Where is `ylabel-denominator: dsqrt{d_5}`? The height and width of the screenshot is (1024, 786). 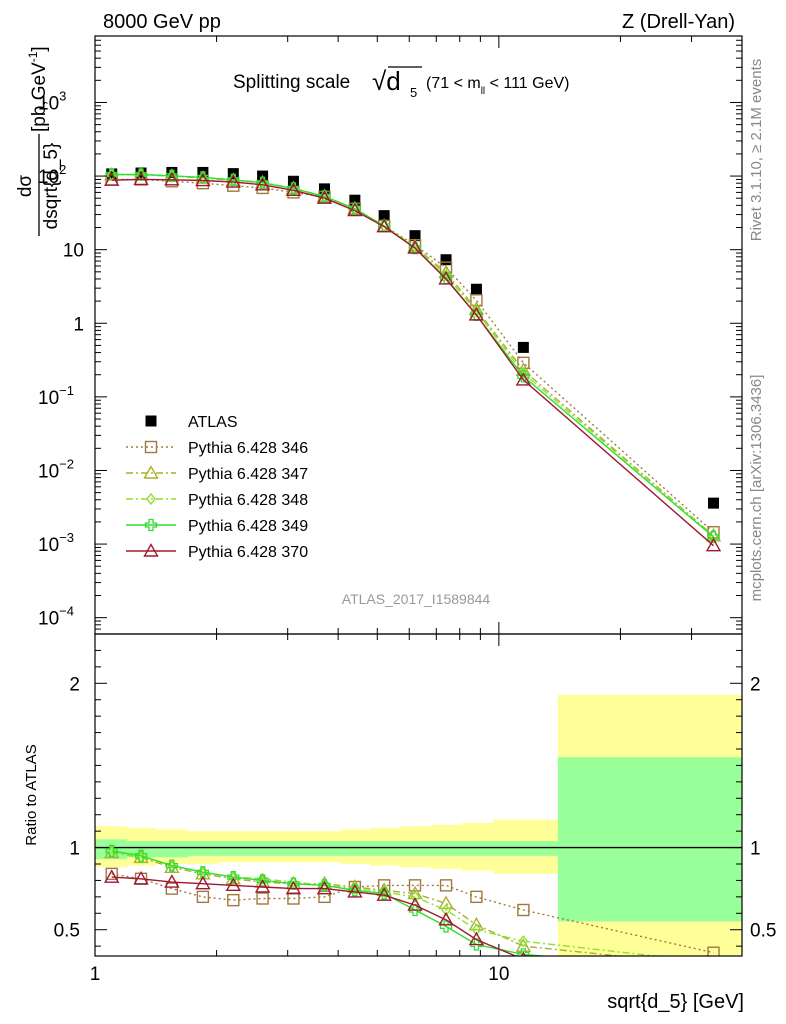 ylabel-denominator: dsqrt{d_5} is located at coordinates (51, 186).